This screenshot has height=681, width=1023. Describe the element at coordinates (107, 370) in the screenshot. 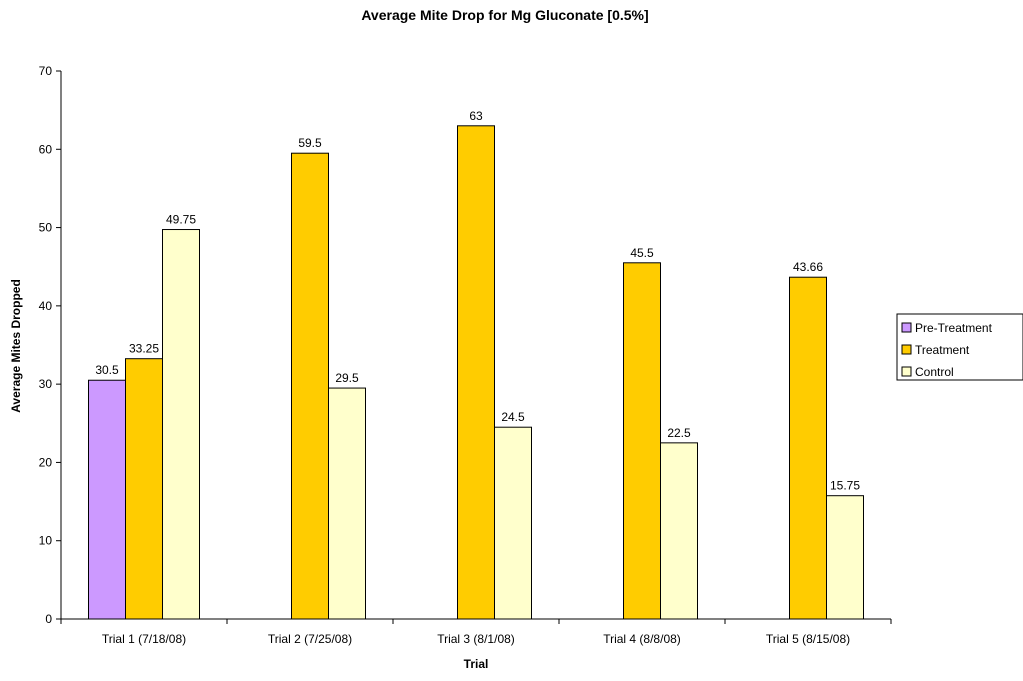

I see `data-label: 30.5` at that location.